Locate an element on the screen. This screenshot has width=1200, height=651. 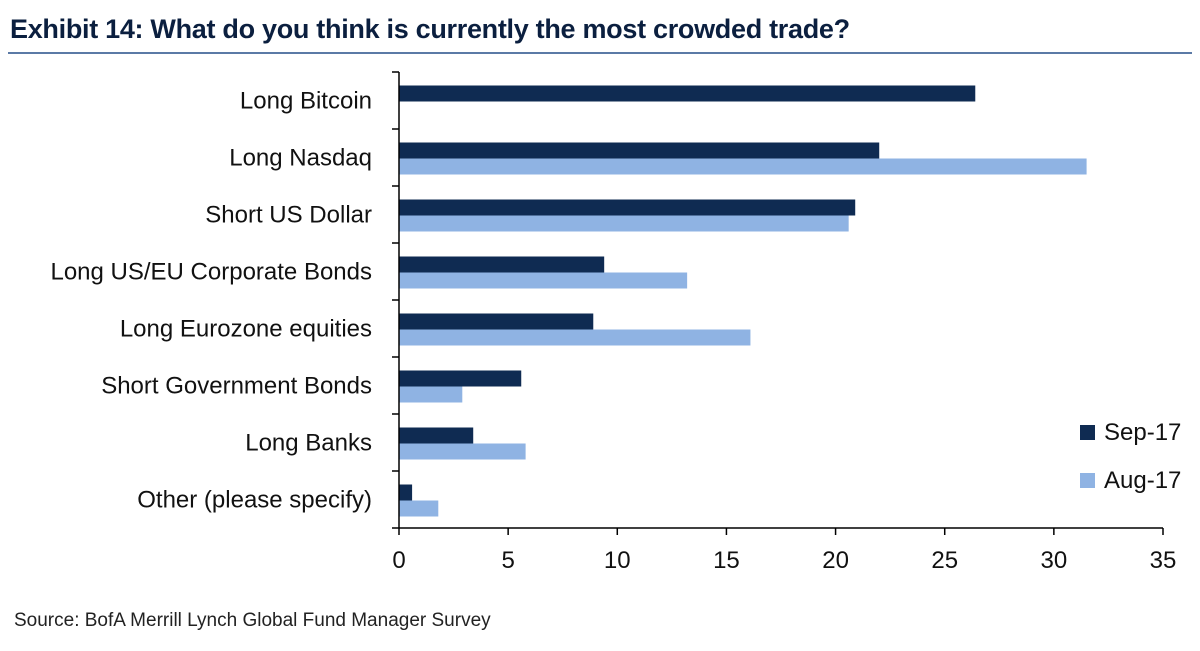
x-tick-label: 35 is located at coordinates (1163, 560).